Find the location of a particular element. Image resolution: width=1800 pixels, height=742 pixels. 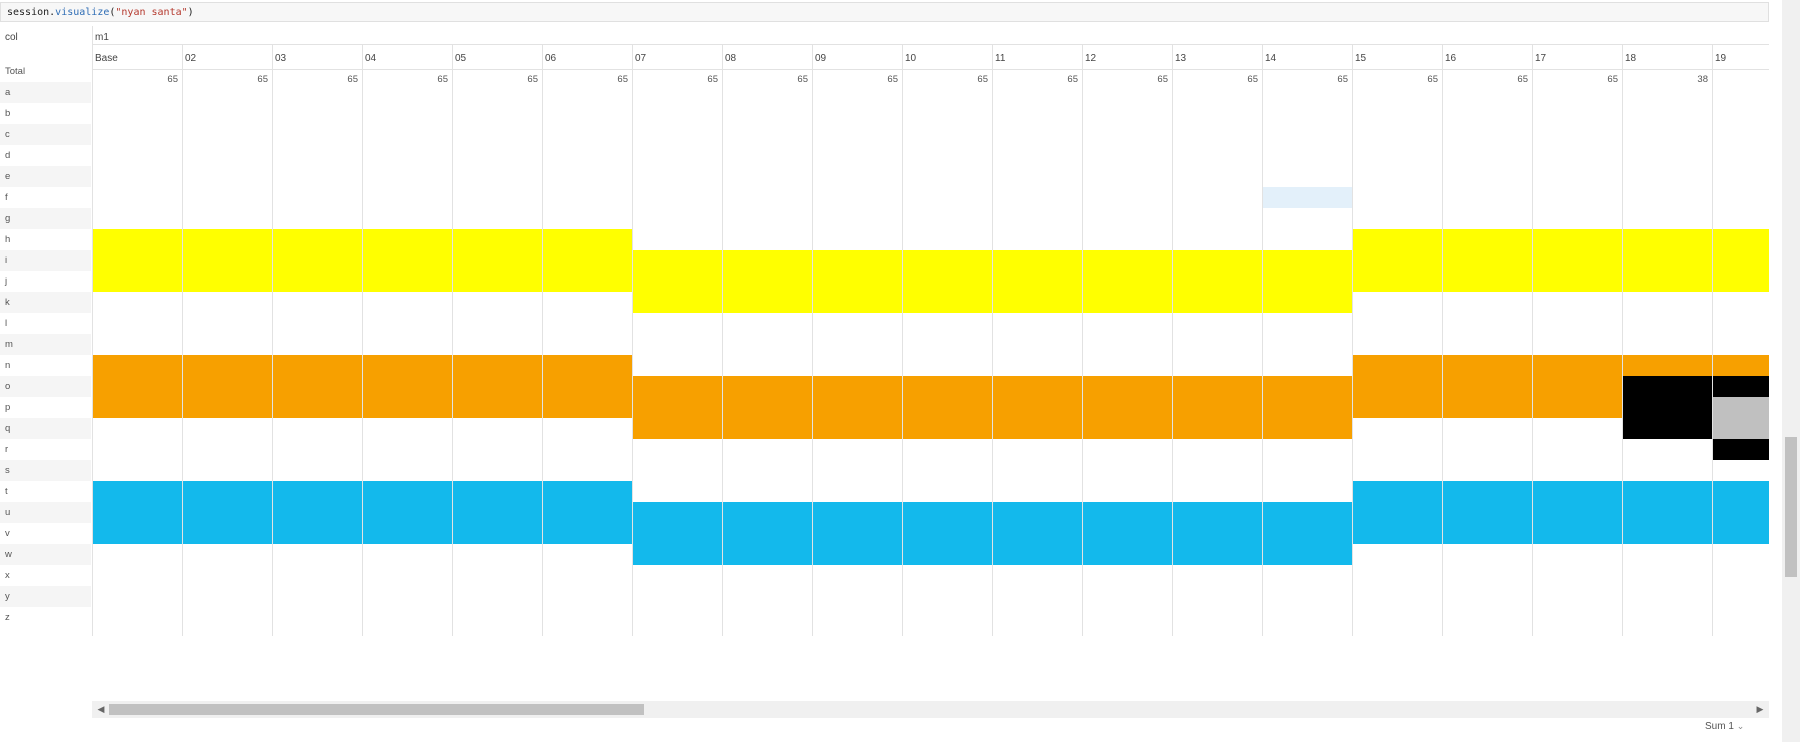

column-header-14: 14 is located at coordinates (1271, 58).